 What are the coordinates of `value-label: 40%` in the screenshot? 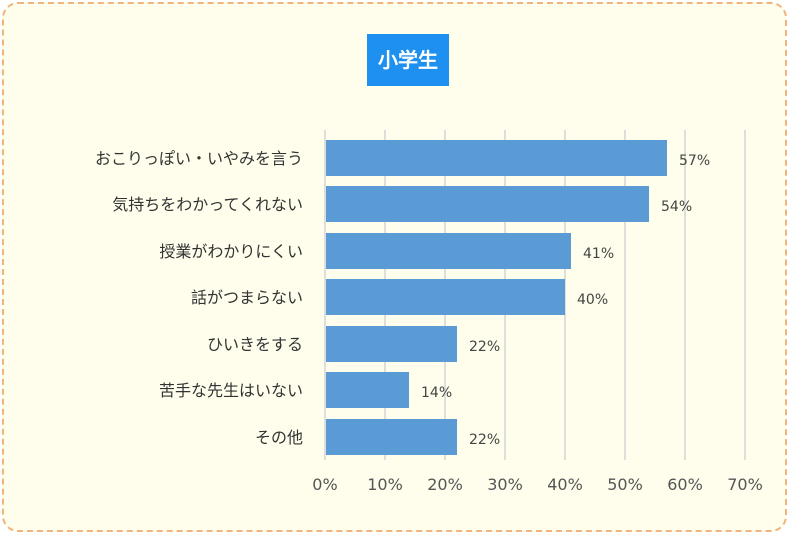 It's located at (592, 300).